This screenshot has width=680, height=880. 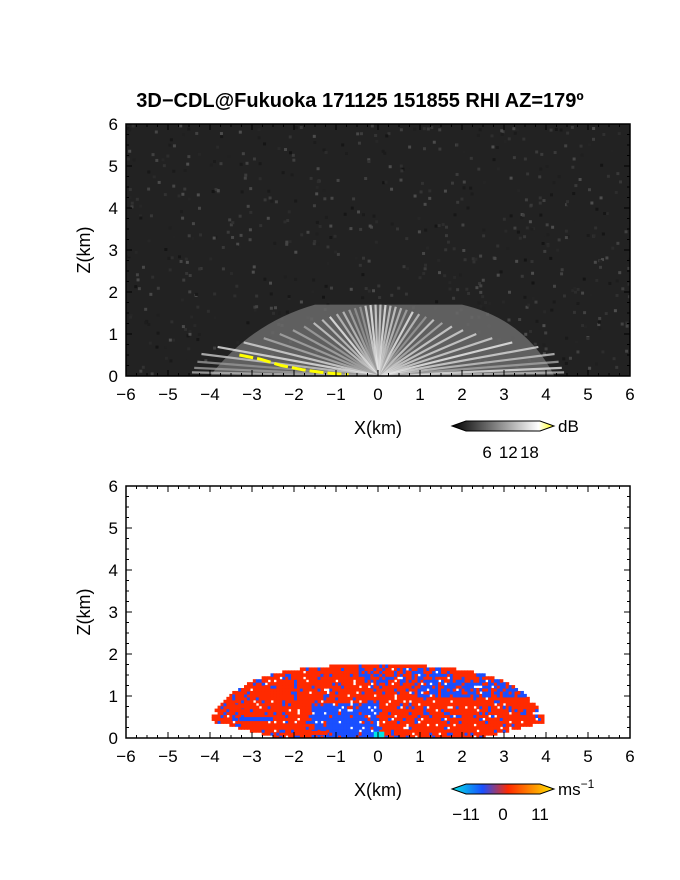 I want to click on velocity-colorbar-tick-label: 11, so click(x=540, y=814).